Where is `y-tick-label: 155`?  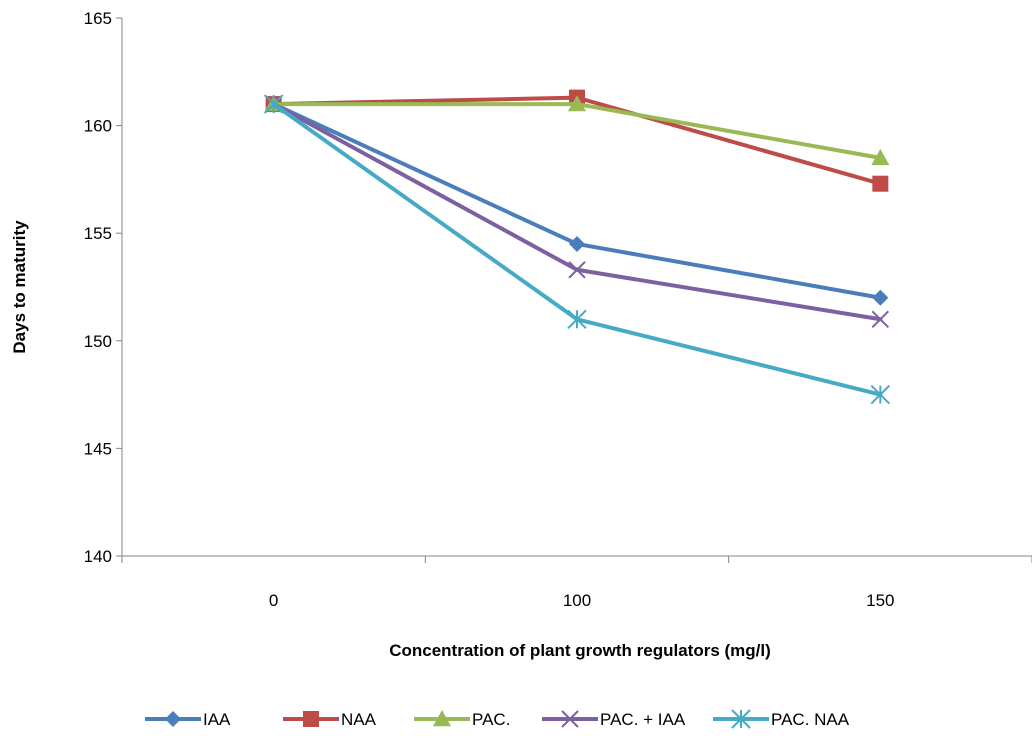 y-tick-label: 155 is located at coordinates (98, 233).